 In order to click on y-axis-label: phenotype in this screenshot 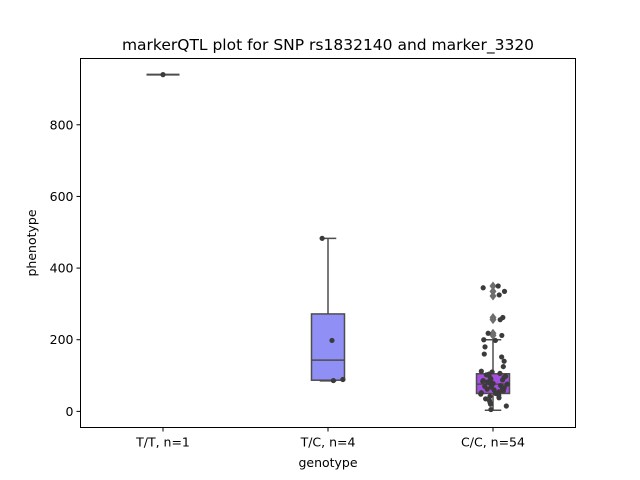, I will do `click(31, 242)`.